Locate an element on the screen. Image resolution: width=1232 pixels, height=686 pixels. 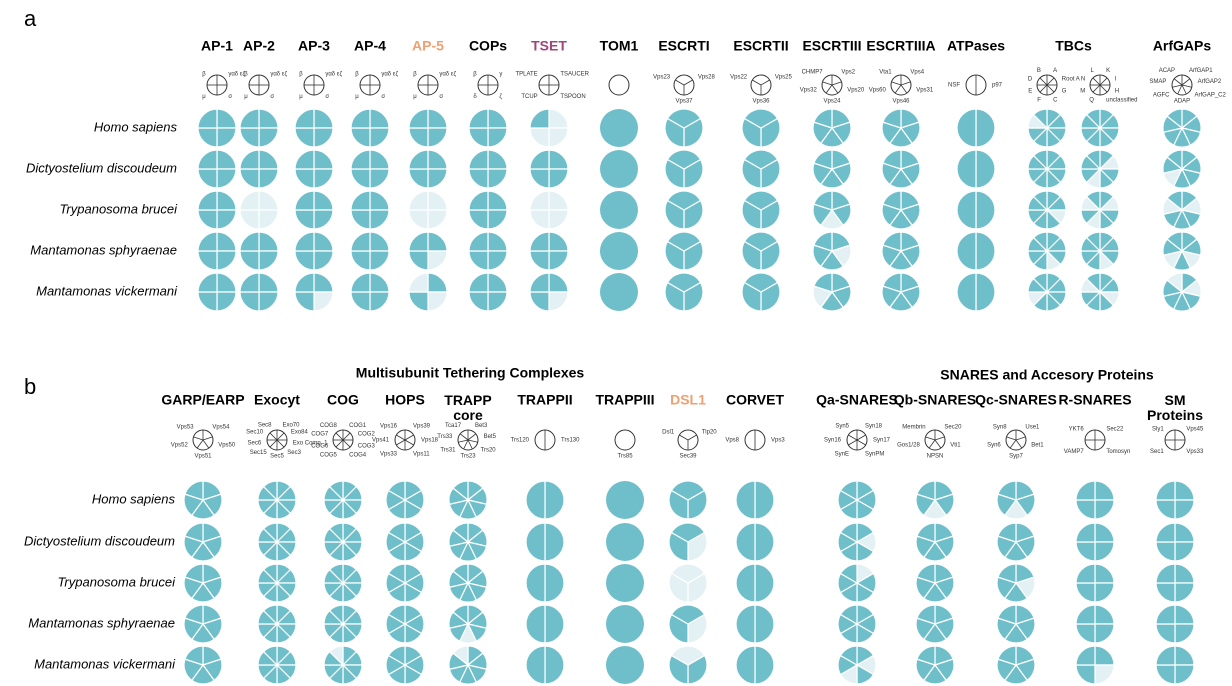
key-label: Vps36 is located at coordinates (761, 102).